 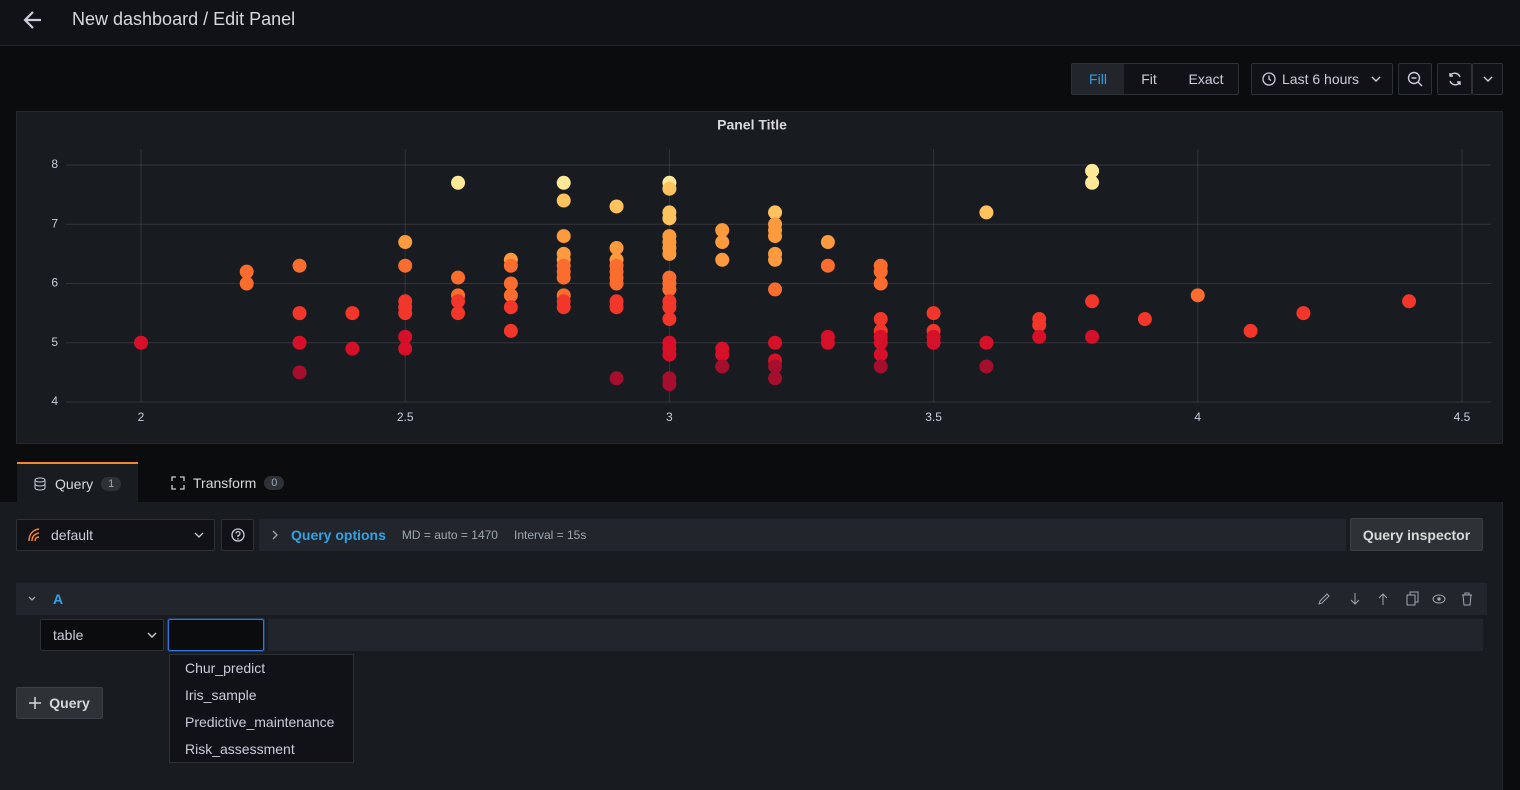 What do you see at coordinates (875, 635) in the screenshot?
I see `query-field` at bounding box center [875, 635].